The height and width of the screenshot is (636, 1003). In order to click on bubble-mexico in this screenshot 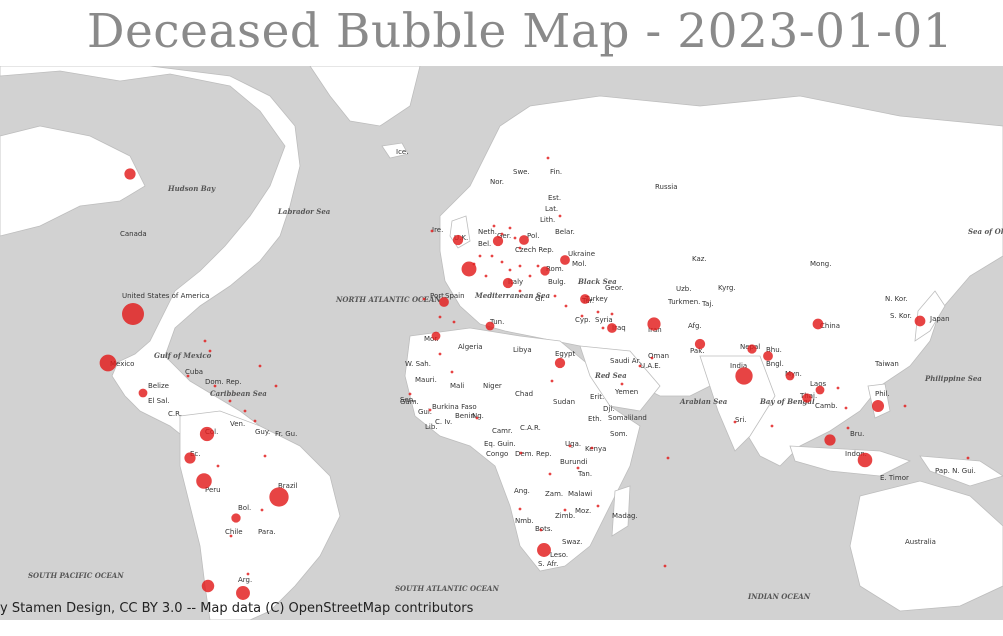, I will do `click(108, 363)`.